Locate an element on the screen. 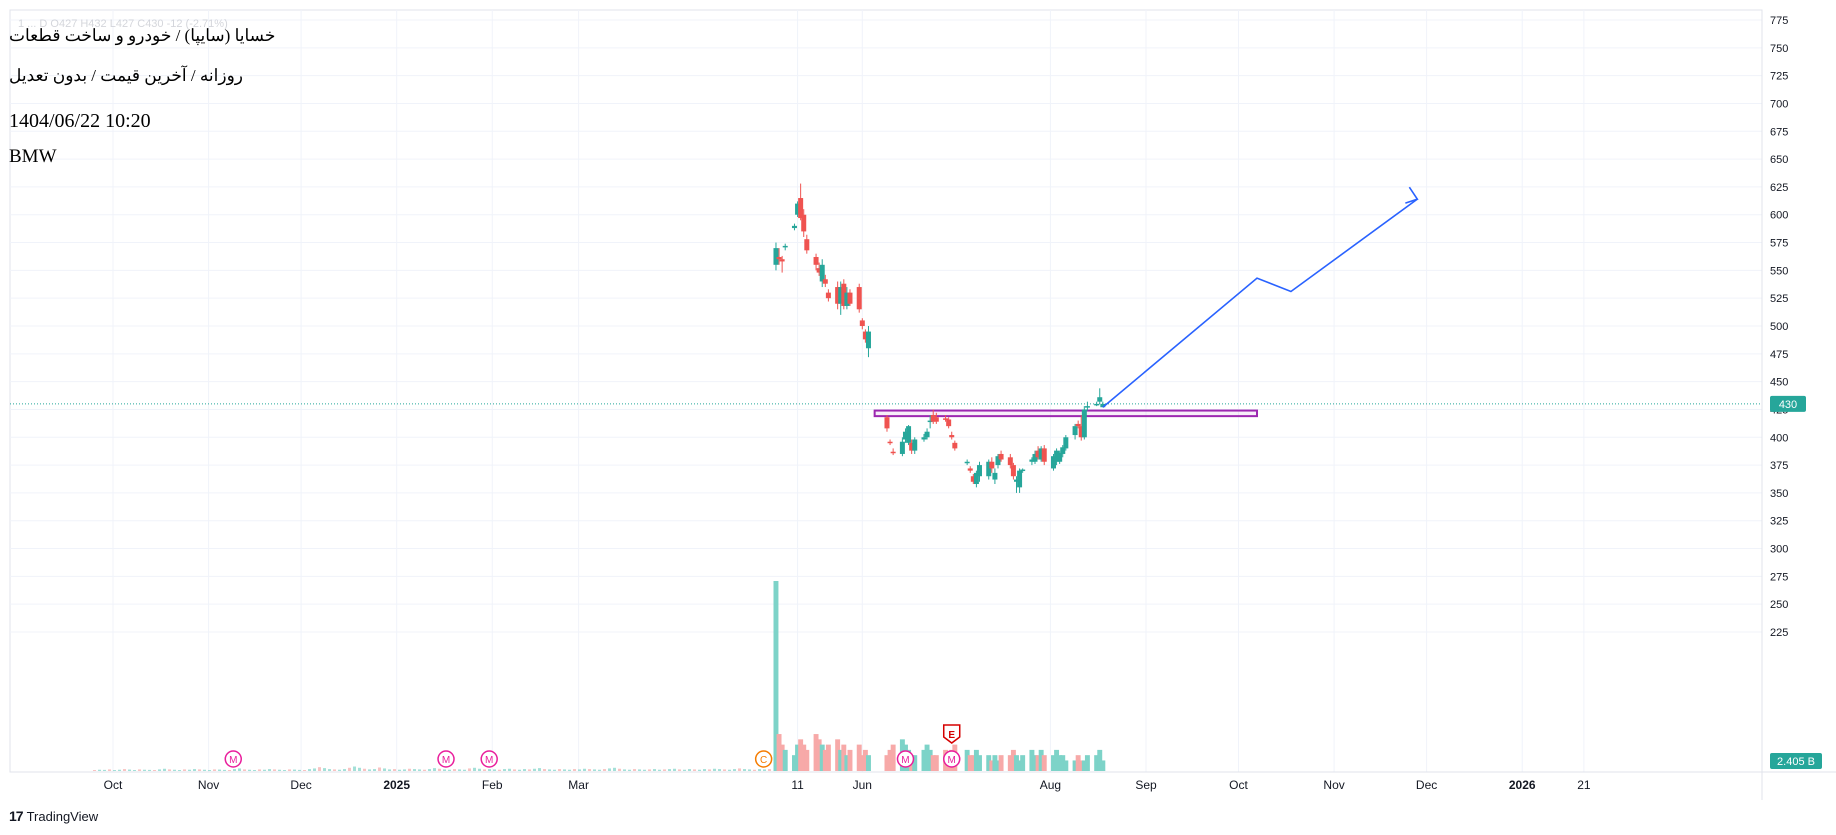 Image resolution: width=1836 pixels, height=835 pixels. projection-line is located at coordinates (1260, 303).